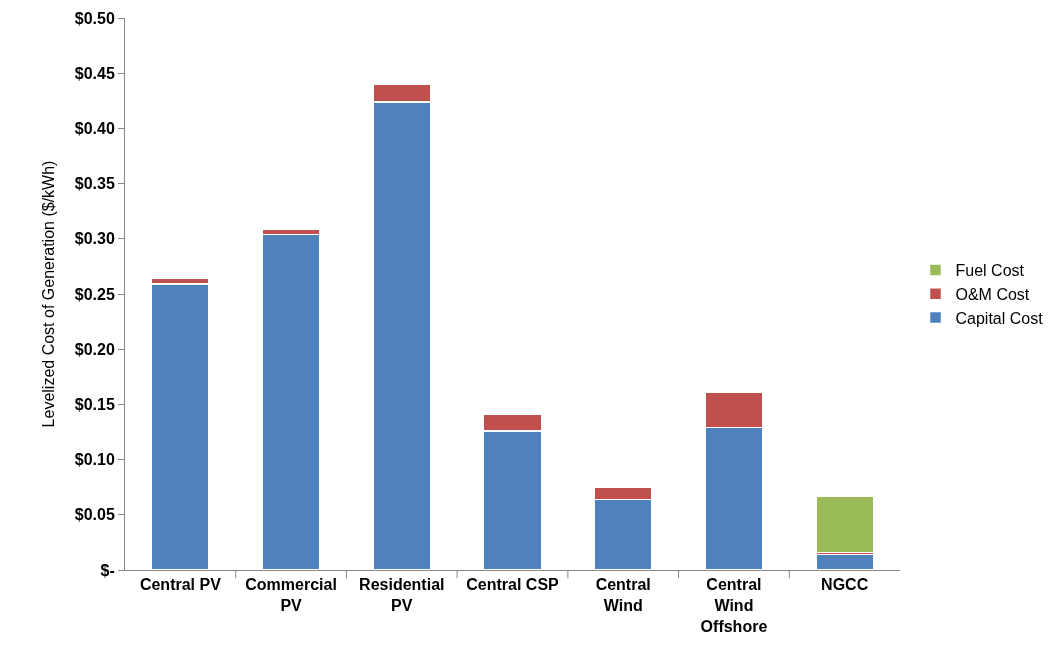 The width and height of the screenshot is (1061, 663). Describe the element at coordinates (107, 570) in the screenshot. I see `y-tick-label: $-` at that location.